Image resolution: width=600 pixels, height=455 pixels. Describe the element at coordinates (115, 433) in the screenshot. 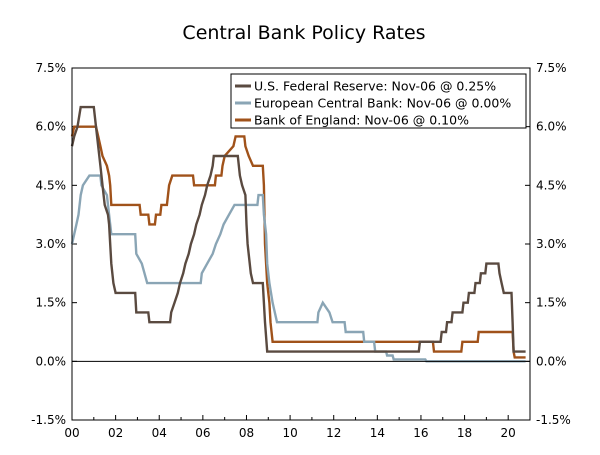

I see `x-tick-label: 02` at that location.